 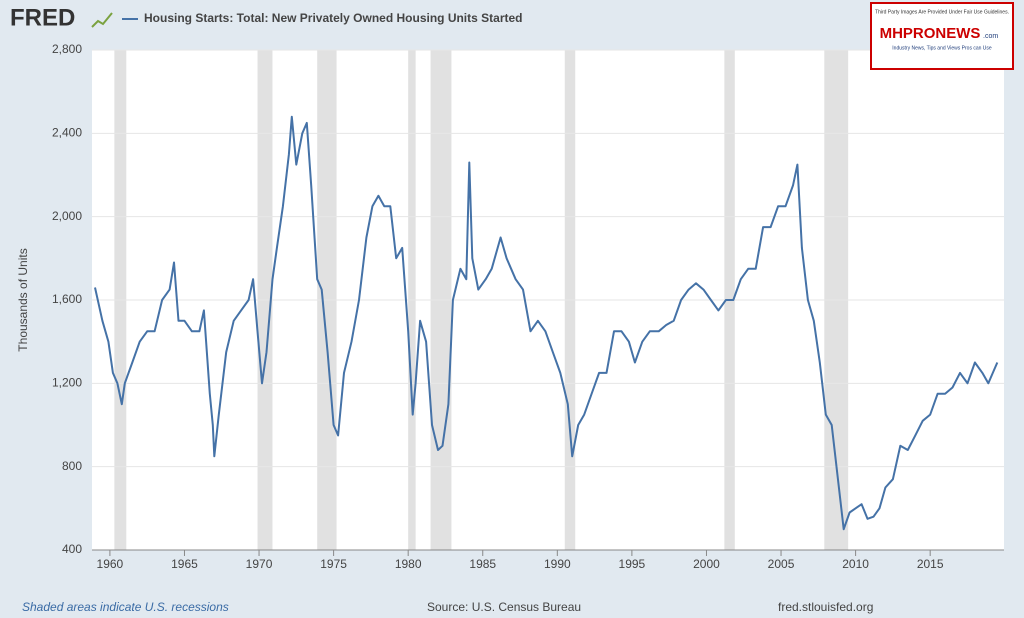 What do you see at coordinates (333, 564) in the screenshot?
I see `x-tick-label: 1975` at bounding box center [333, 564].